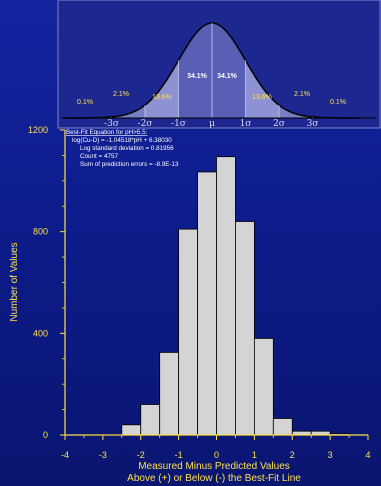  What do you see at coordinates (178, 124) in the screenshot?
I see `sigma-label: -1σ` at bounding box center [178, 124].